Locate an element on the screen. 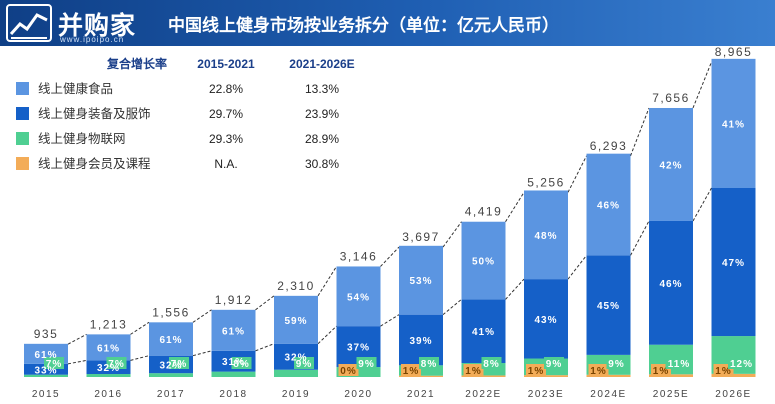 Image resolution: width=775 pixels, height=404 pixels. growth-rate-2021-2026: 28.9% is located at coordinates (322, 139).